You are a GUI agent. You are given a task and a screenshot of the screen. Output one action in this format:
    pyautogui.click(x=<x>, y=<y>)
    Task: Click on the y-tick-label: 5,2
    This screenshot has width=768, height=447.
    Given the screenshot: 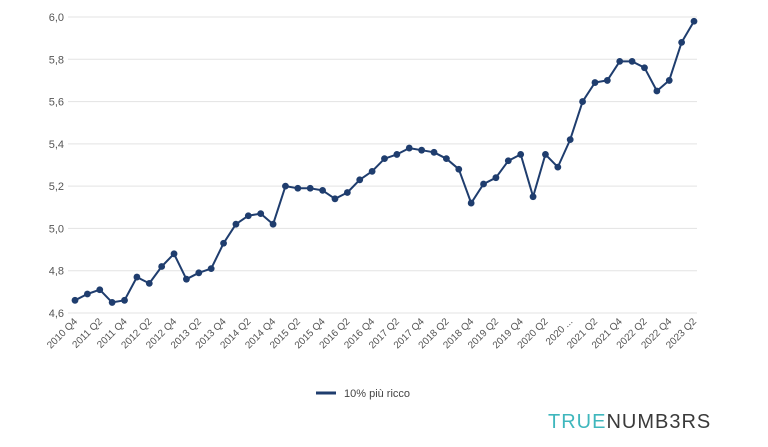 What is the action you would take?
    pyautogui.click(x=56, y=187)
    